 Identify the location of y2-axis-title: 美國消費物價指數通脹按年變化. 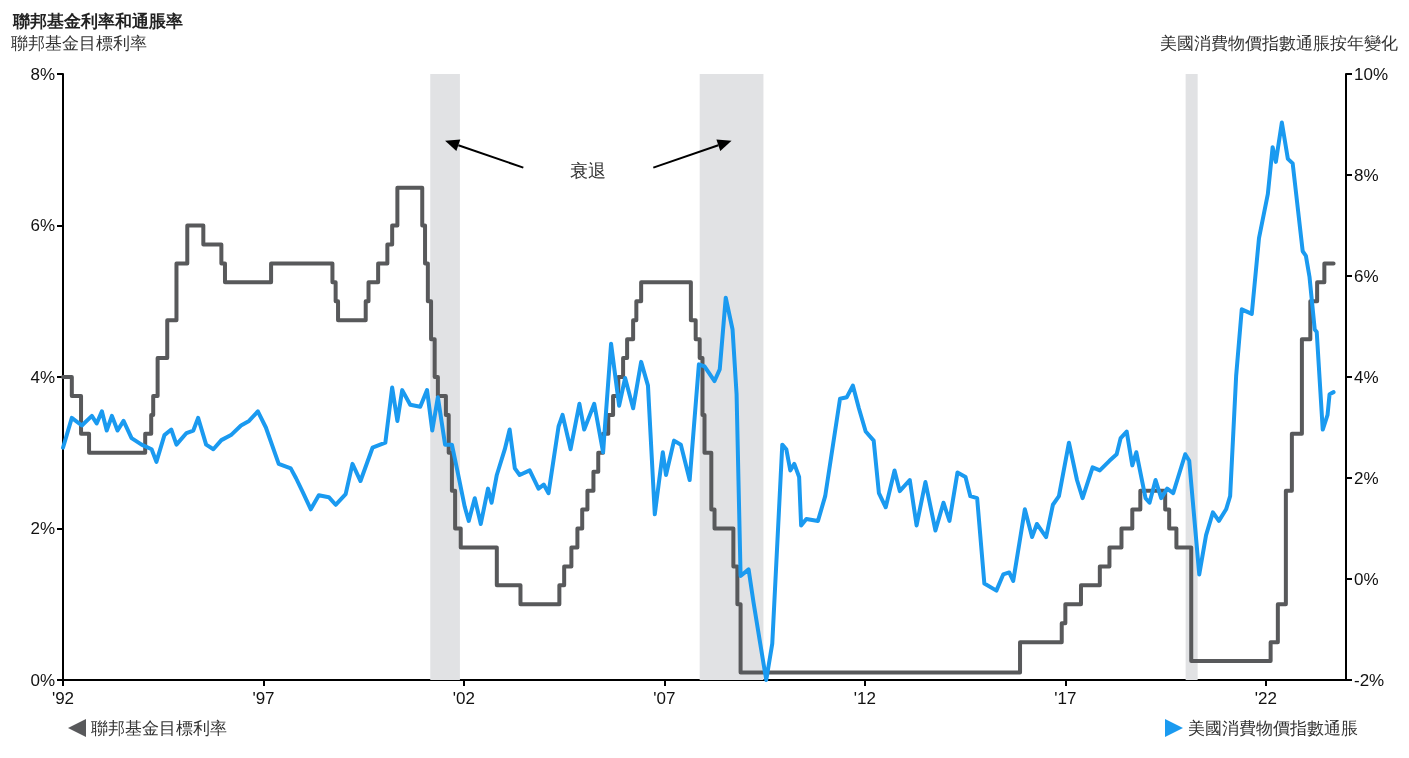
(1279, 43).